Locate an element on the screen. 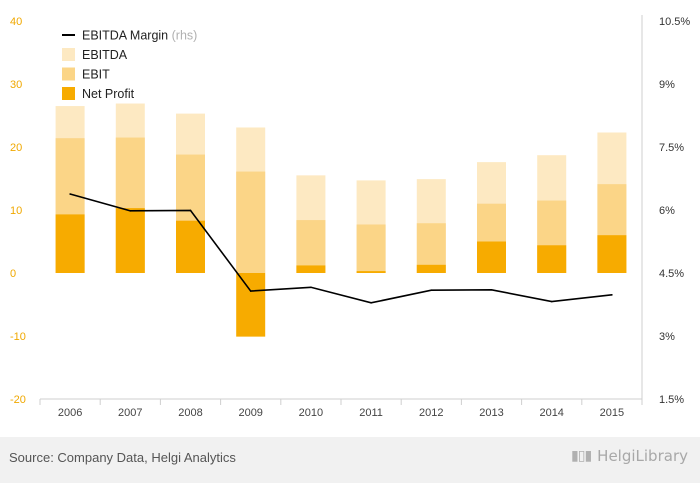  right-axis-ticks: 10.5% 9% 7.5% 6% 4.5% 3% 1.5% is located at coordinates (674, 211).